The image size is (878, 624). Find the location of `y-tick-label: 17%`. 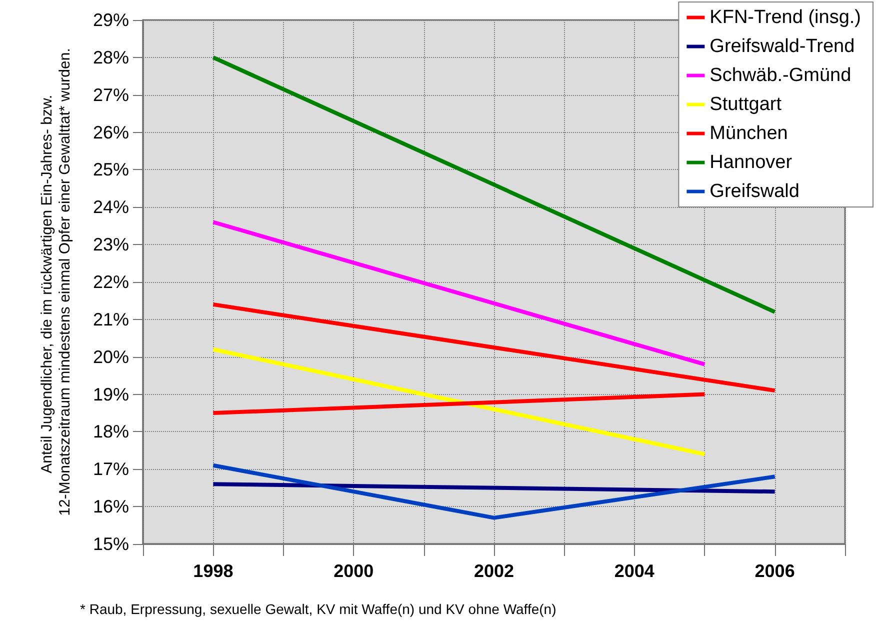

y-tick-label: 17% is located at coordinates (110, 469).